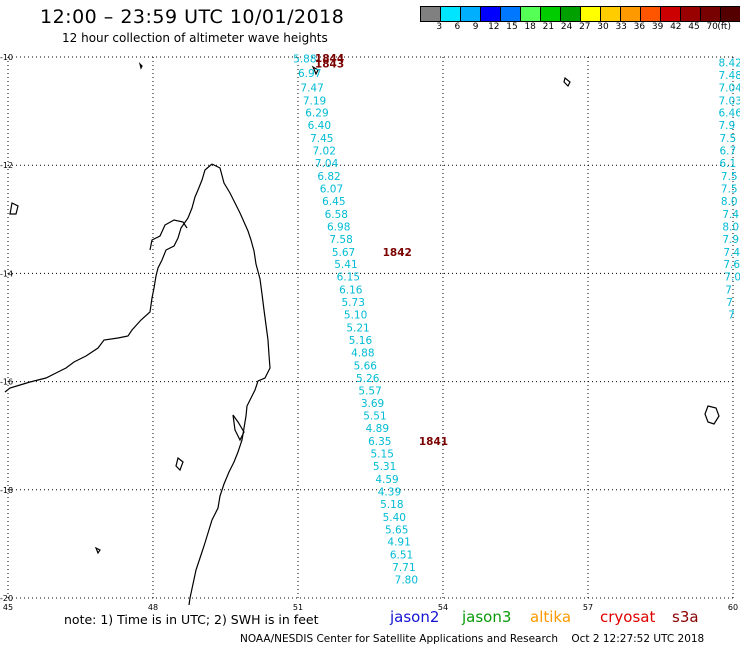  I want to click on swh-value: 5.66, so click(366, 366).